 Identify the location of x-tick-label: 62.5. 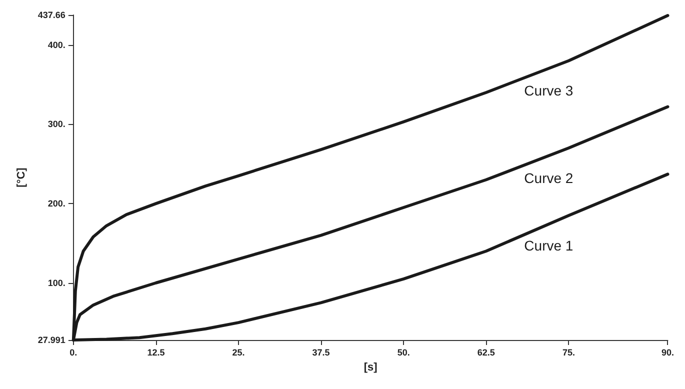
(486, 353).